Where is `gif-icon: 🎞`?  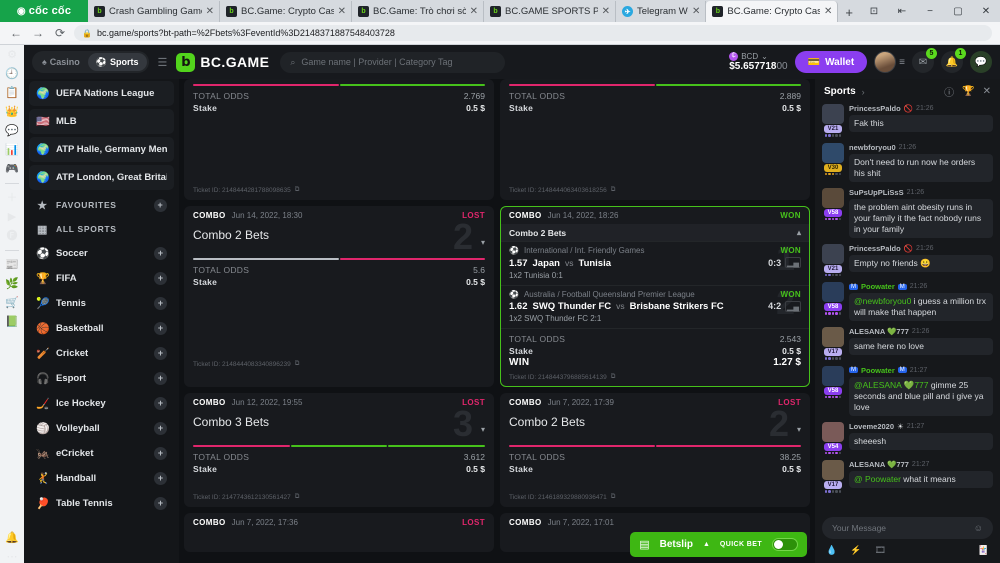 gif-icon: 🎞 is located at coordinates (880, 550).